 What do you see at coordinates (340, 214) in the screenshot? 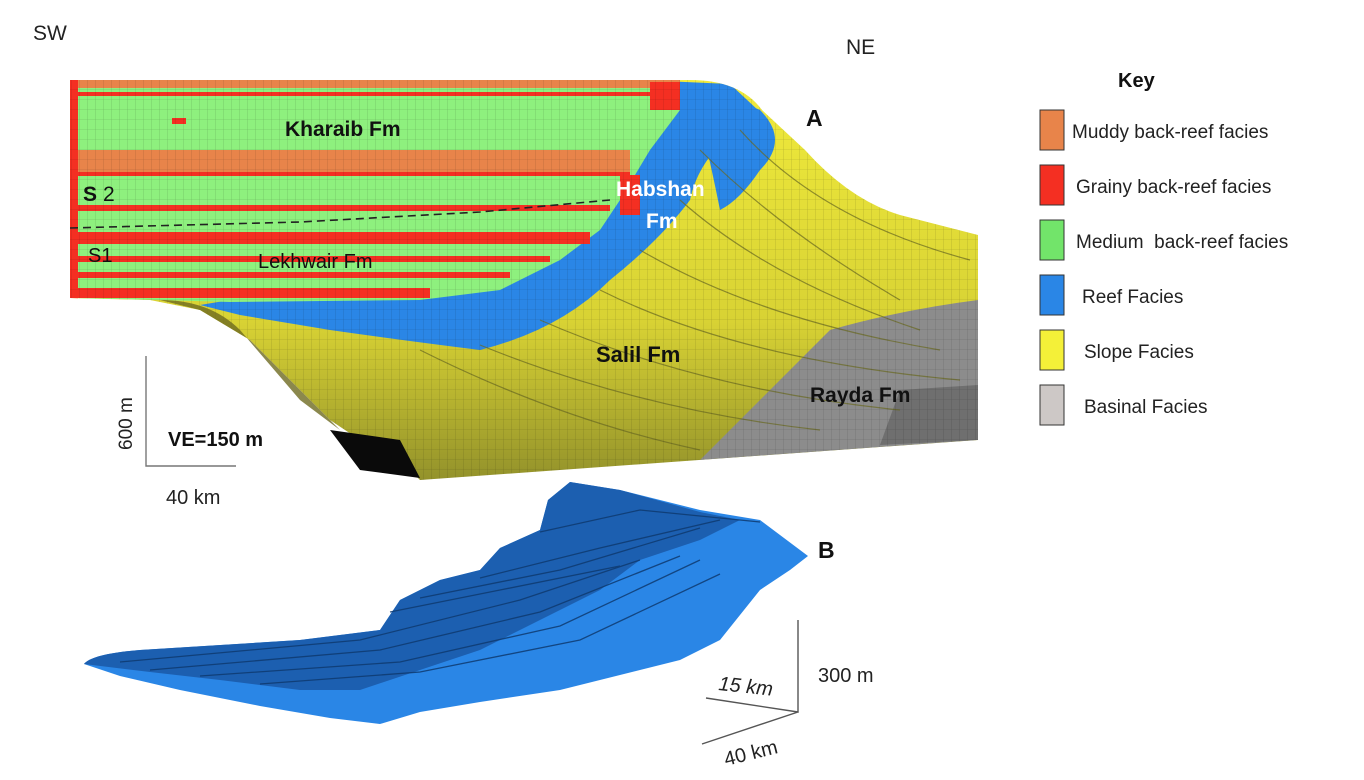
I see `sequence-boundary` at bounding box center [340, 214].